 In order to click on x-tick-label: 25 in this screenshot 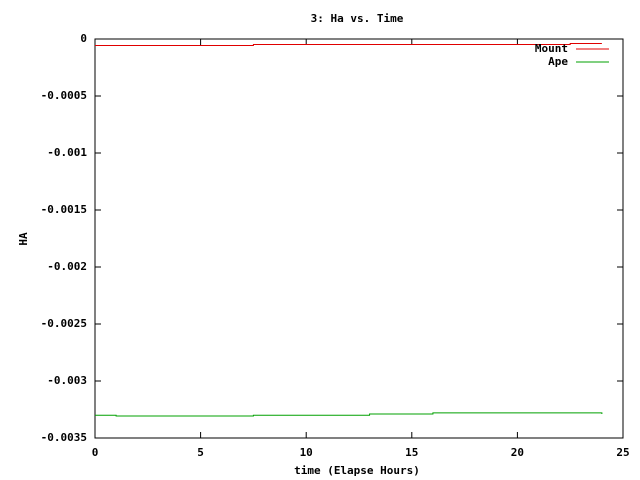, I will do `click(622, 452)`.